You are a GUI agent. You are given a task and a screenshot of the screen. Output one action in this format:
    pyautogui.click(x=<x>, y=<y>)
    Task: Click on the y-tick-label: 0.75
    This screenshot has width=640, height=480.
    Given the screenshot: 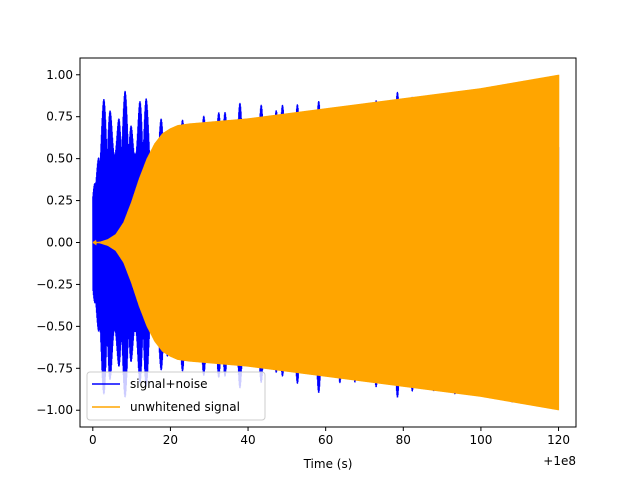 What is the action you would take?
    pyautogui.click(x=59, y=117)
    